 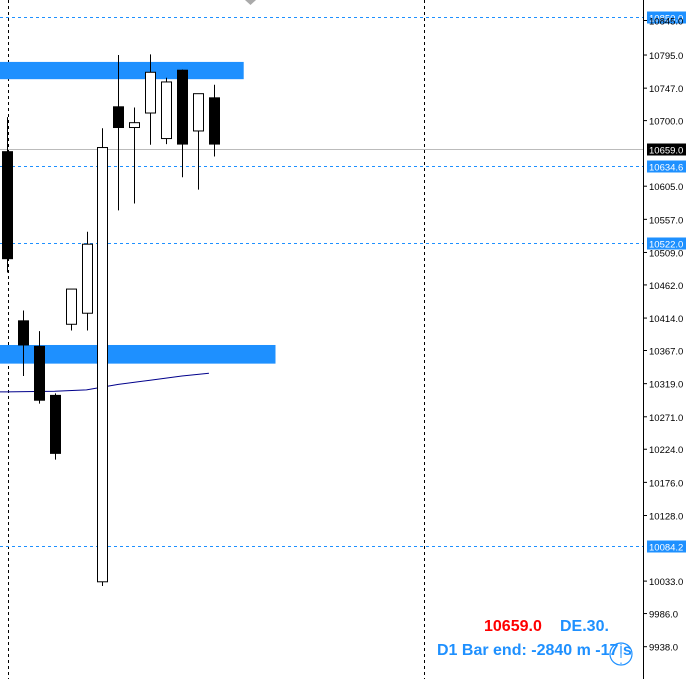 I want to click on level-label: 10850.0, so click(x=666, y=19).